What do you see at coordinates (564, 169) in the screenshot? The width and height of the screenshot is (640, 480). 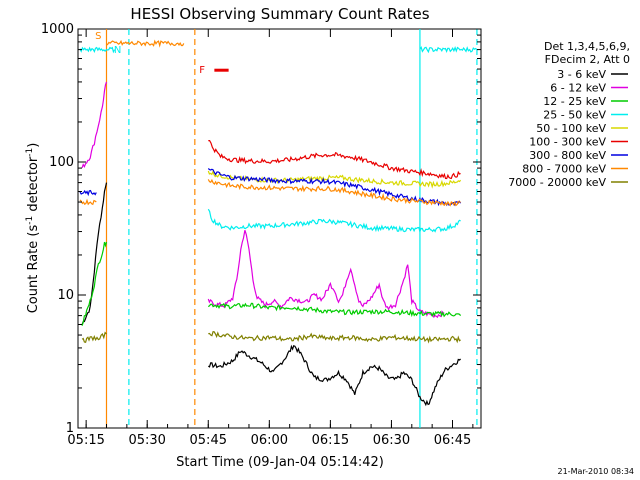 I see `legend-label-7: 800 - 7000 keV` at bounding box center [564, 169].